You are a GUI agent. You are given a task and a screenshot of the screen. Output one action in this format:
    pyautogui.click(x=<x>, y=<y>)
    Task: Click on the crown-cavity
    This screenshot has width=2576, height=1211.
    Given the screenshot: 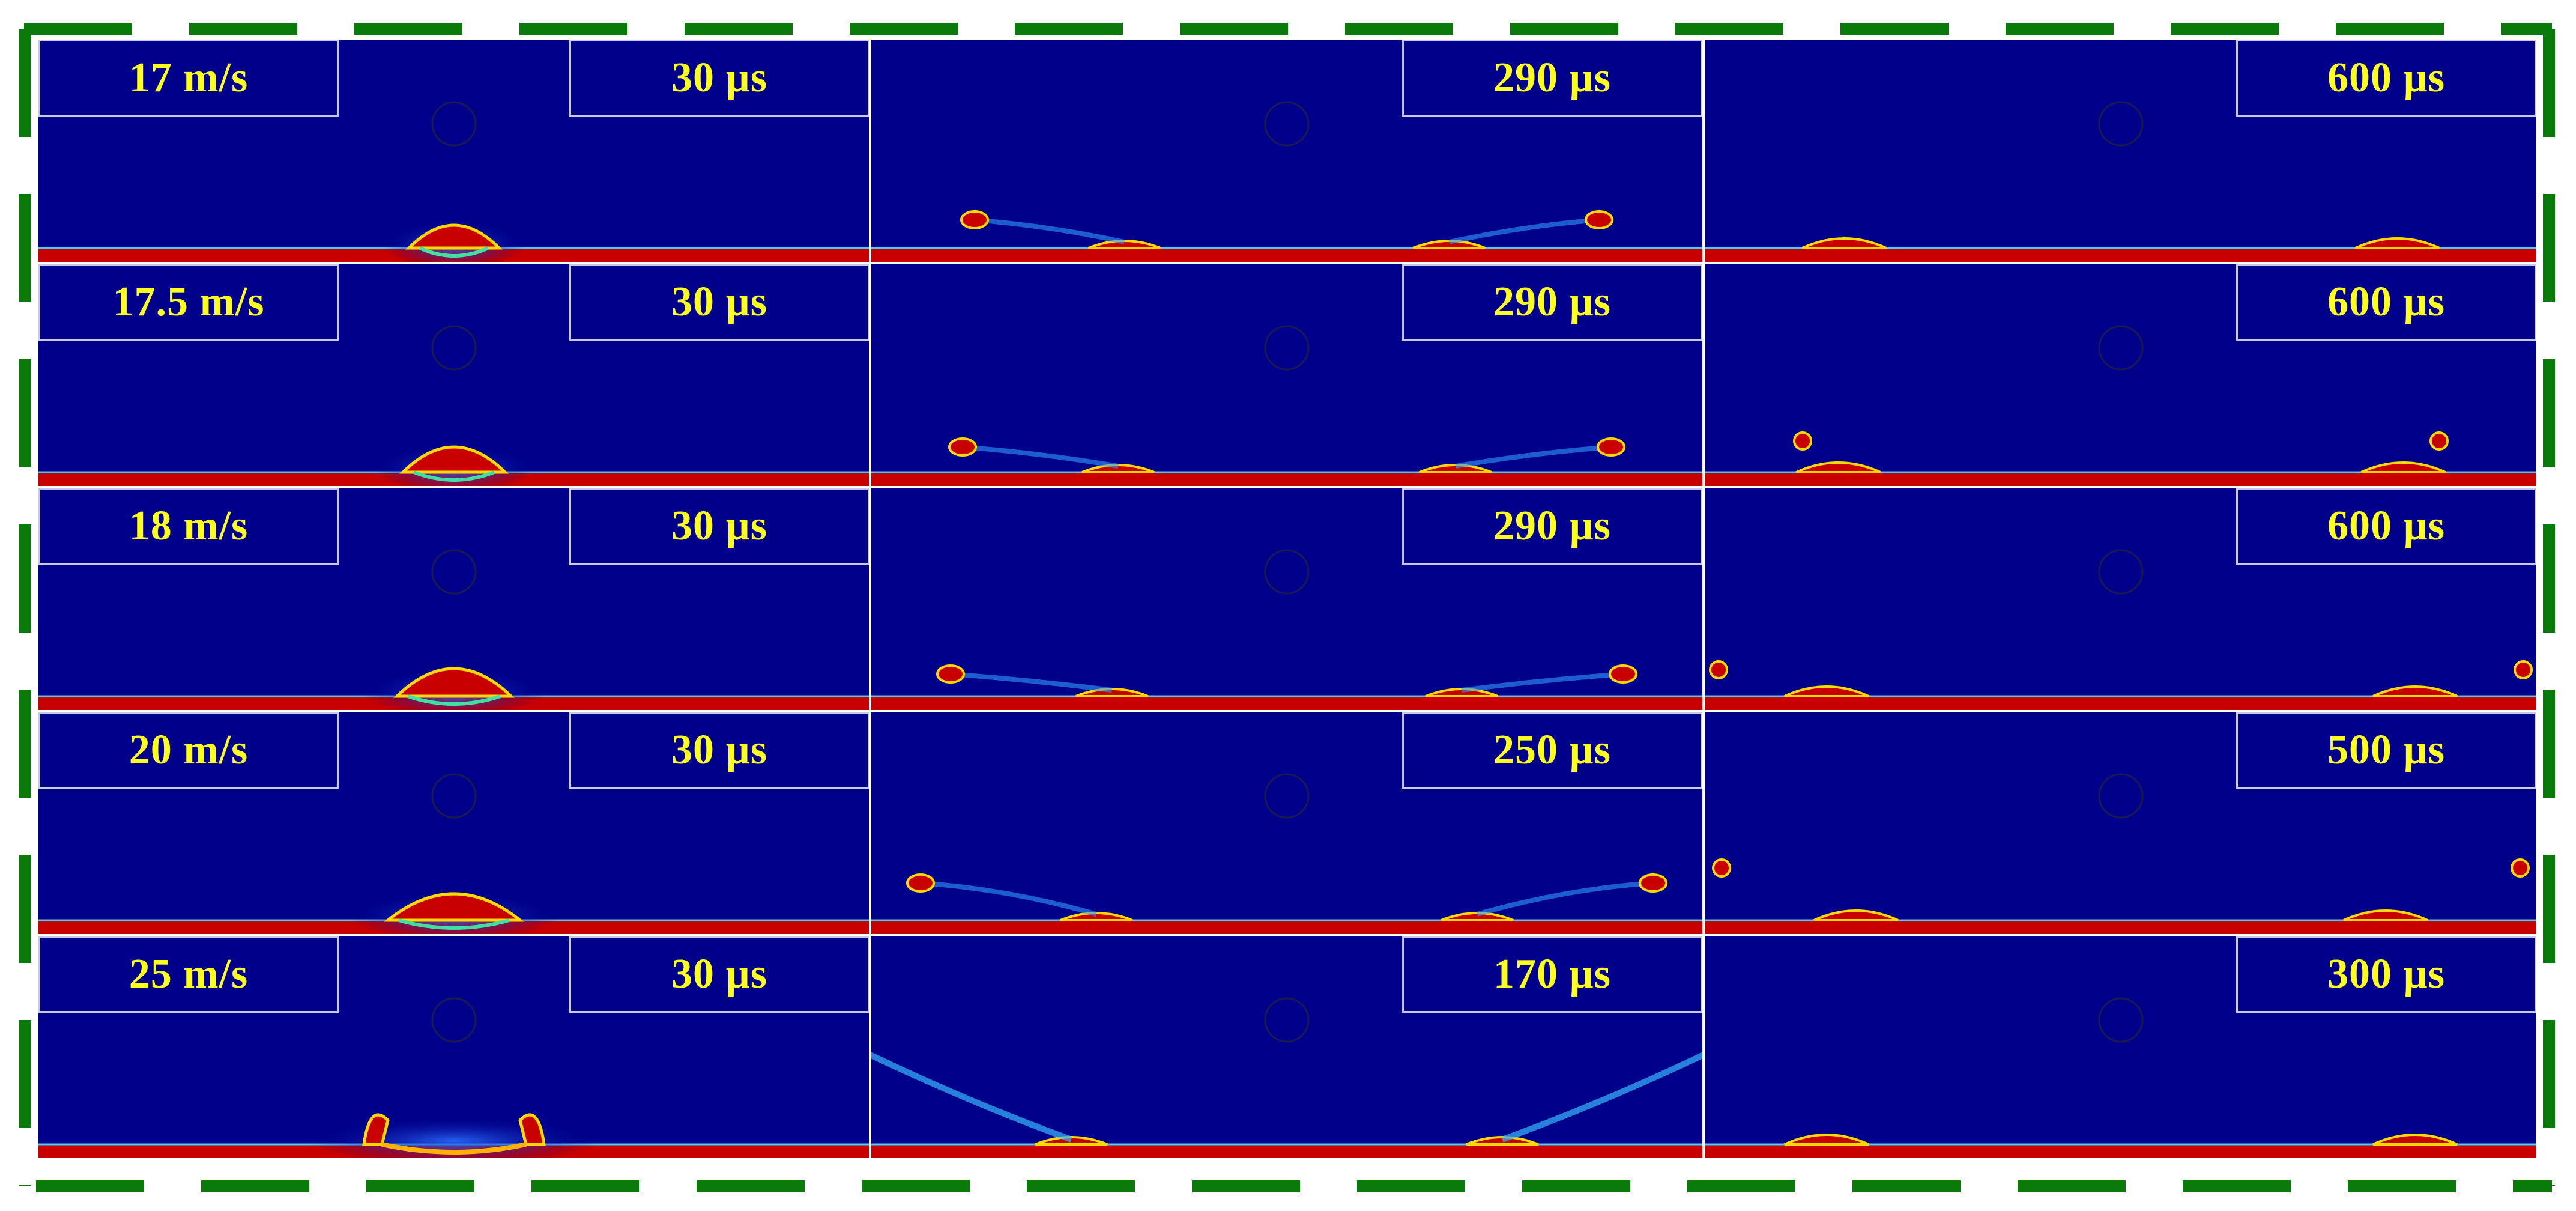 What is the action you would take?
    pyautogui.click(x=454, y=1148)
    